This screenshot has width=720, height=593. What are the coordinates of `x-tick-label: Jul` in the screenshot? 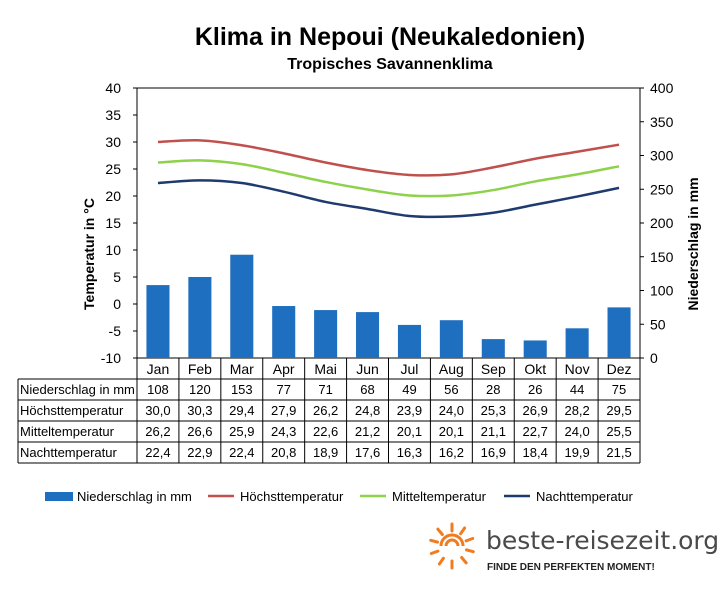 It's located at (410, 369).